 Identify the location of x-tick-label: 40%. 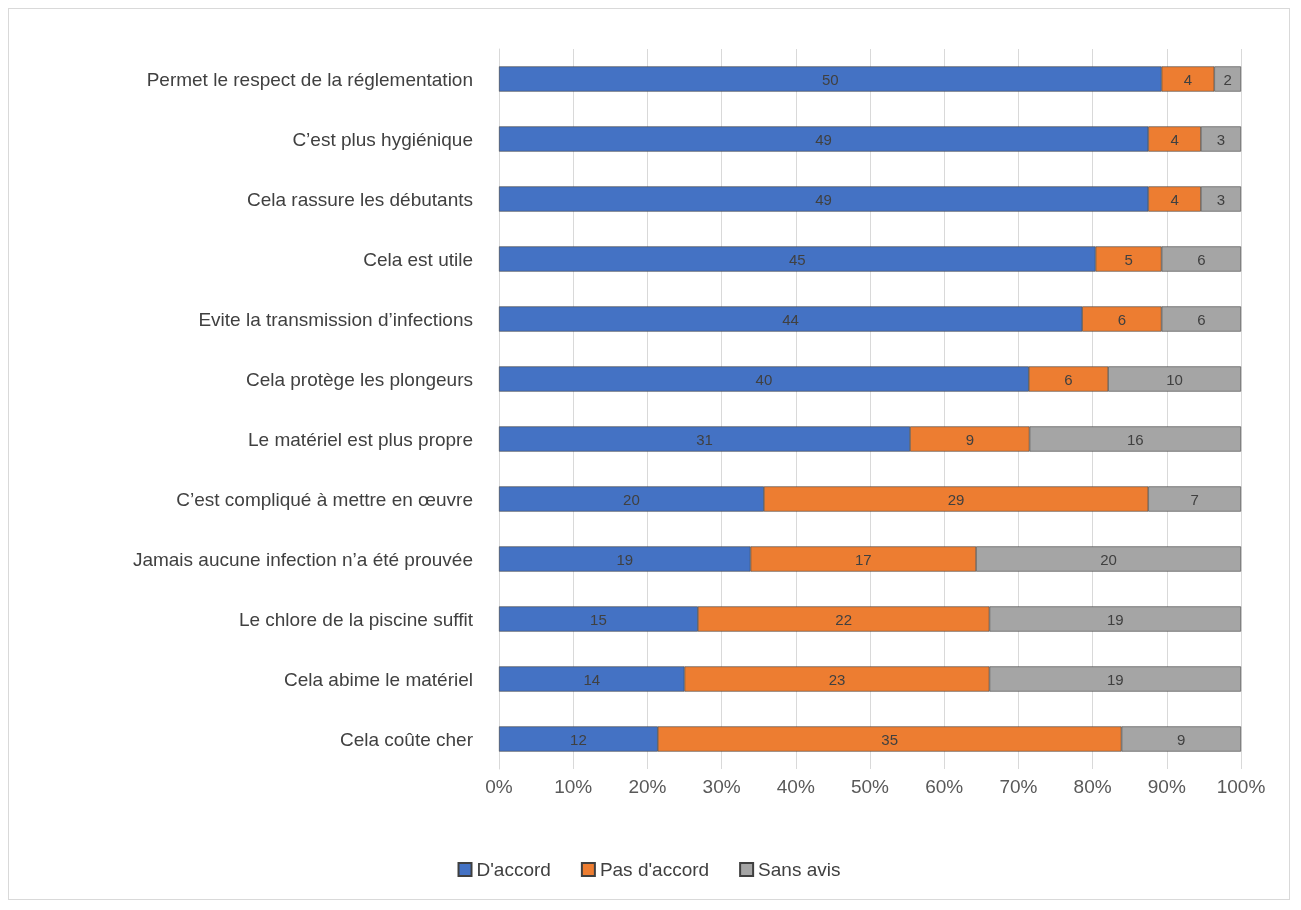
(795, 786).